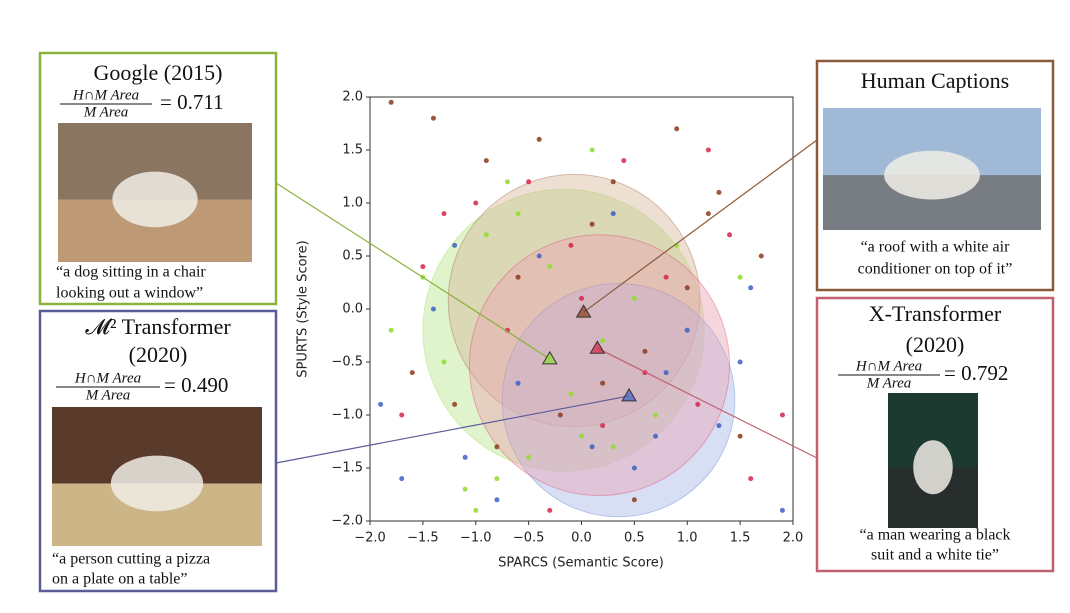  I want to click on callout-caption: conditioner on top of it”, so click(935, 269).